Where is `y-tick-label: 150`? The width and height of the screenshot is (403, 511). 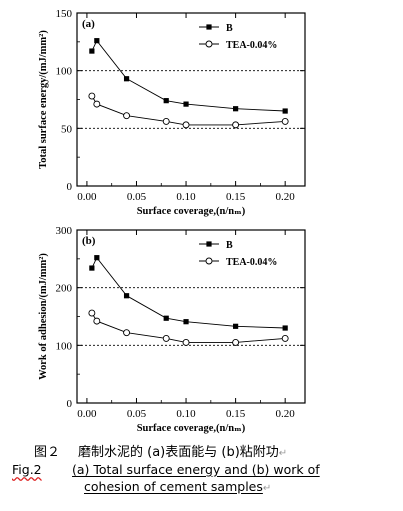 y-tick-label: 150 is located at coordinates (64, 14).